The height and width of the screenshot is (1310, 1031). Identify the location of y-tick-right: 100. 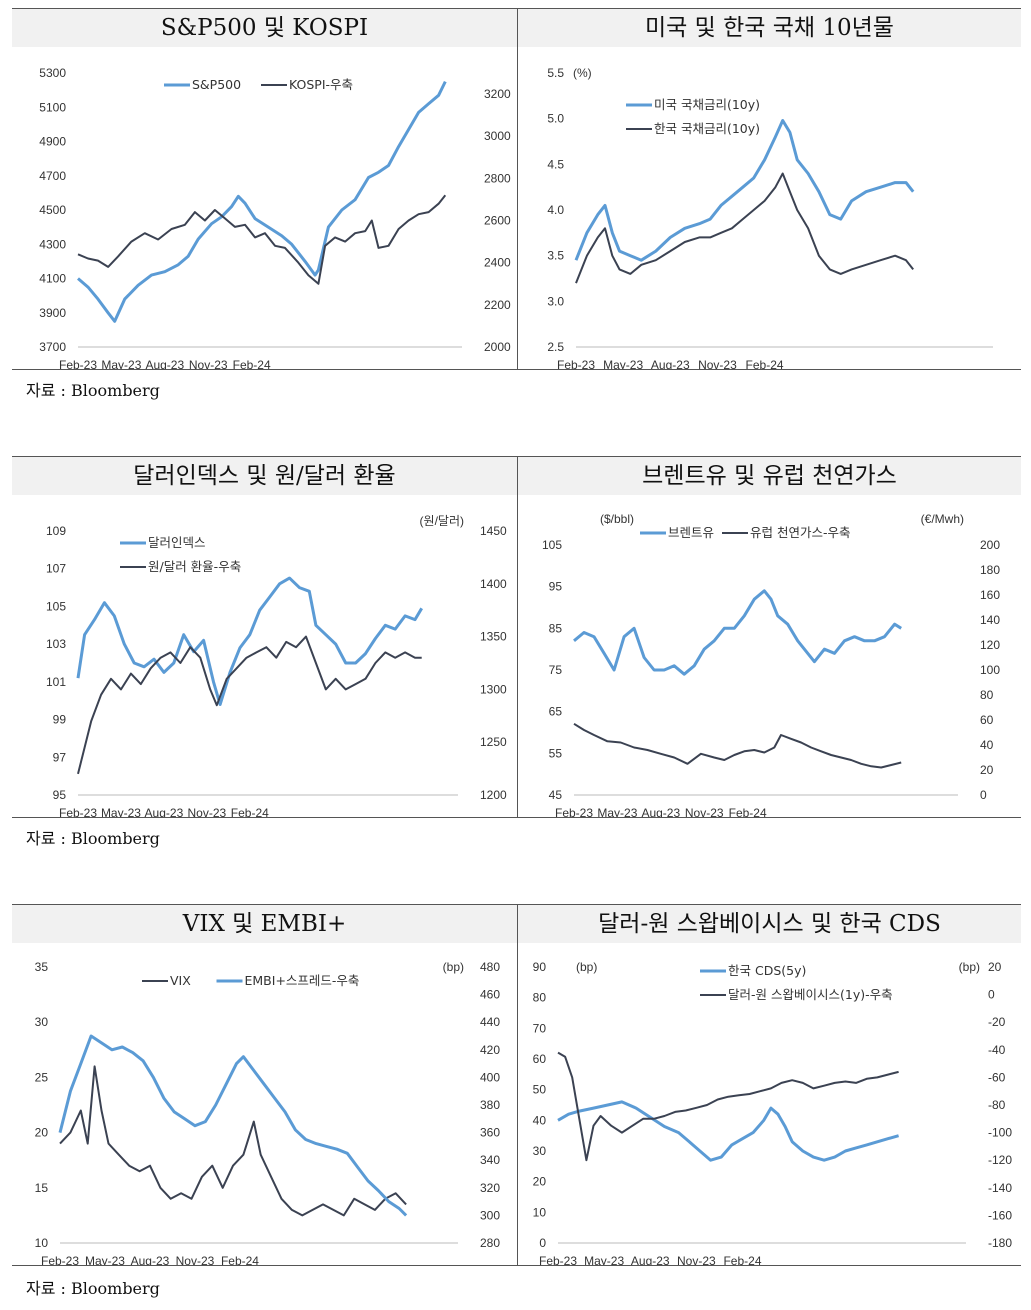
(990, 670).